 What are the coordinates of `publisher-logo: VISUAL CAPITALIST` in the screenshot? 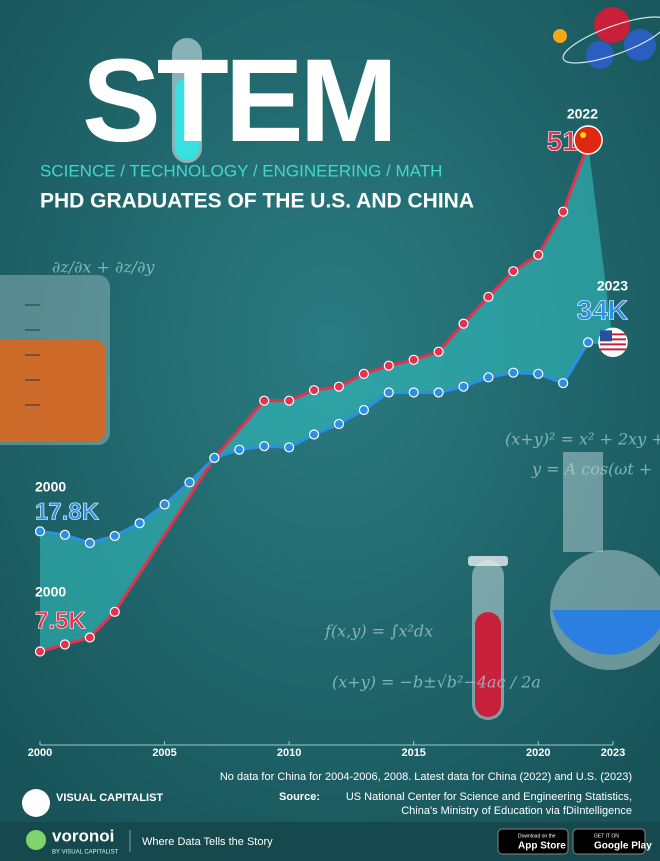 It's located at (92, 803).